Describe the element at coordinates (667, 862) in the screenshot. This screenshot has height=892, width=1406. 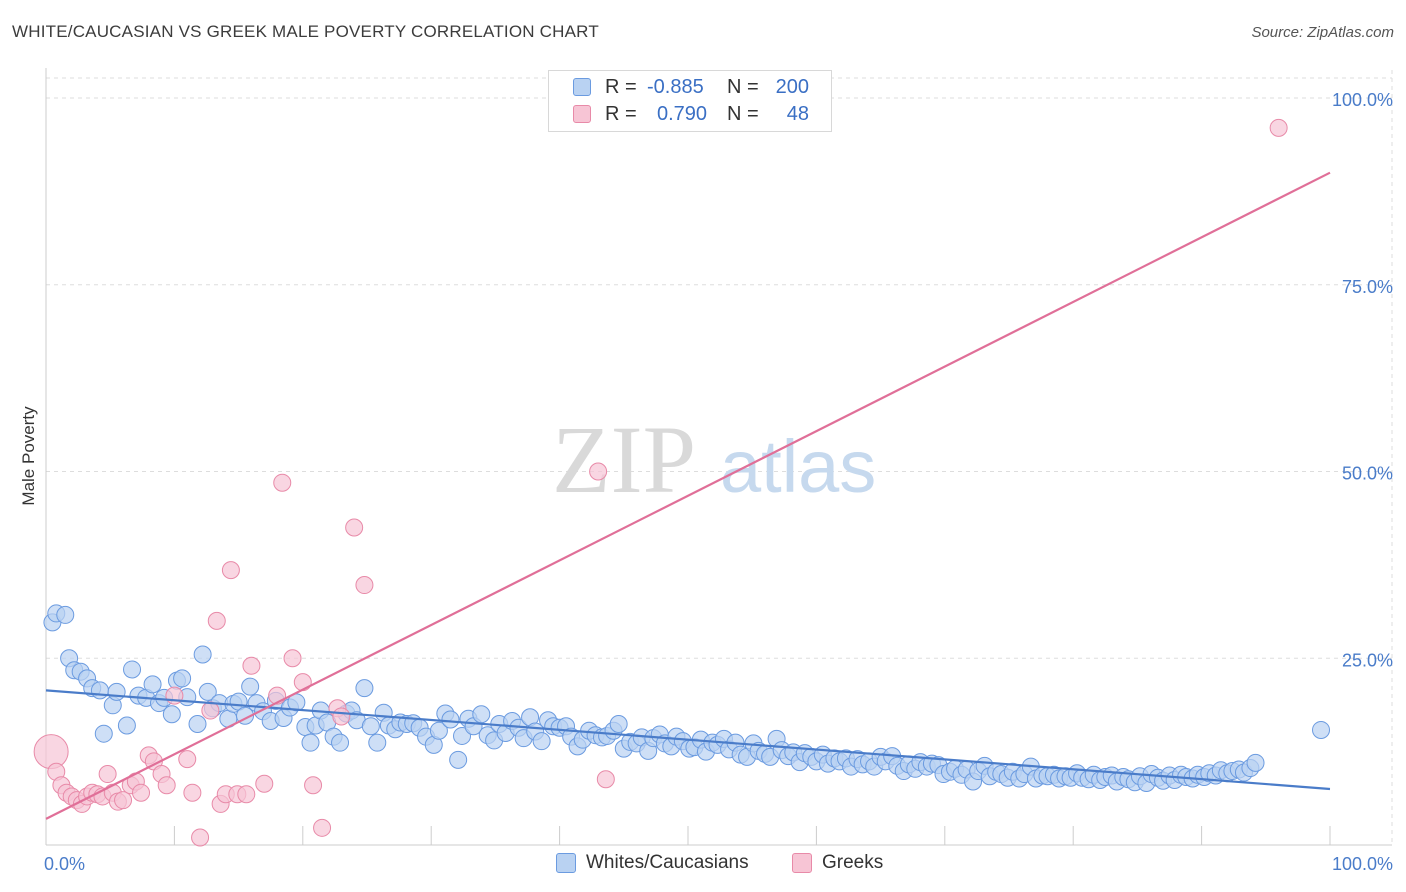
I see `legend-label-whites: Whites/Caucasians` at that location.